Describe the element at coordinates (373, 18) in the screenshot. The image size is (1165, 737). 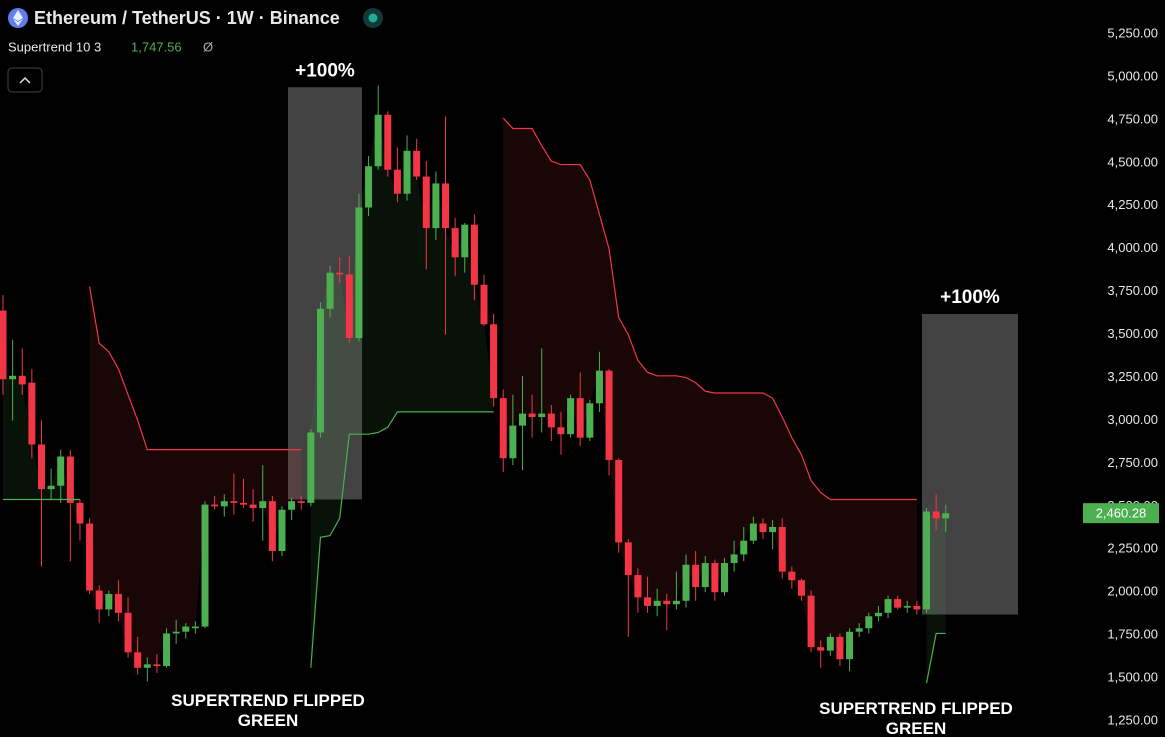
I see `status-dot` at that location.